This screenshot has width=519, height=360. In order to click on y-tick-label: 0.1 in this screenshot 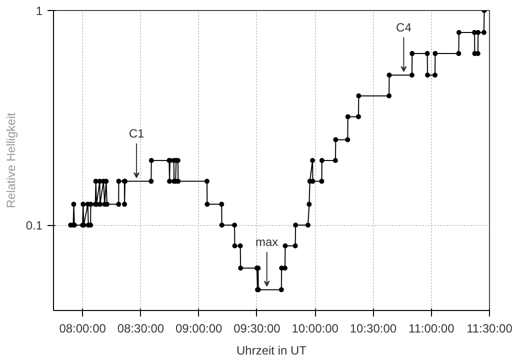, I will do `click(34, 225)`.